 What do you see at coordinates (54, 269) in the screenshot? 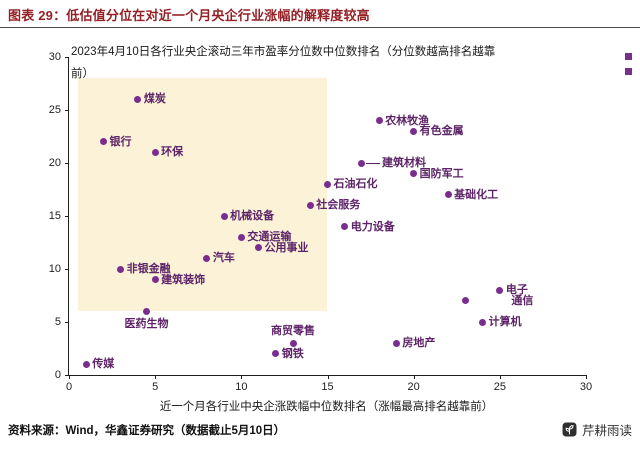
I see `y-tick-label: 10` at bounding box center [54, 269].